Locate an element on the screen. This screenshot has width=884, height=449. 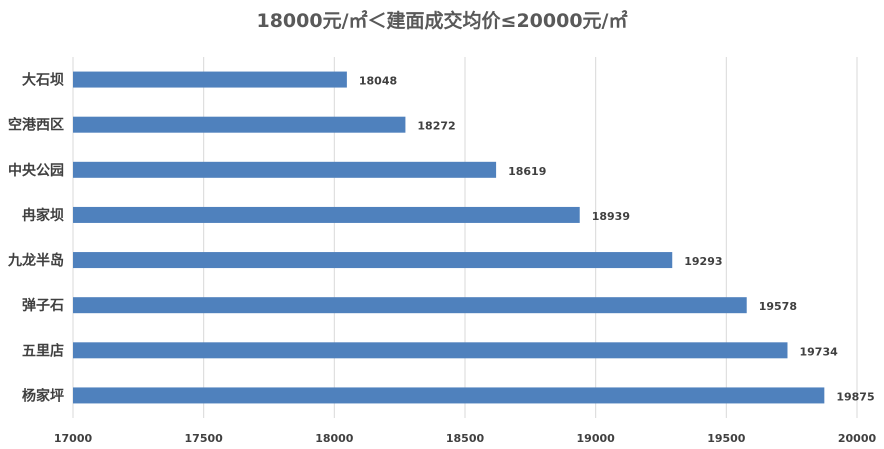
data-label: 19293 is located at coordinates (703, 261).